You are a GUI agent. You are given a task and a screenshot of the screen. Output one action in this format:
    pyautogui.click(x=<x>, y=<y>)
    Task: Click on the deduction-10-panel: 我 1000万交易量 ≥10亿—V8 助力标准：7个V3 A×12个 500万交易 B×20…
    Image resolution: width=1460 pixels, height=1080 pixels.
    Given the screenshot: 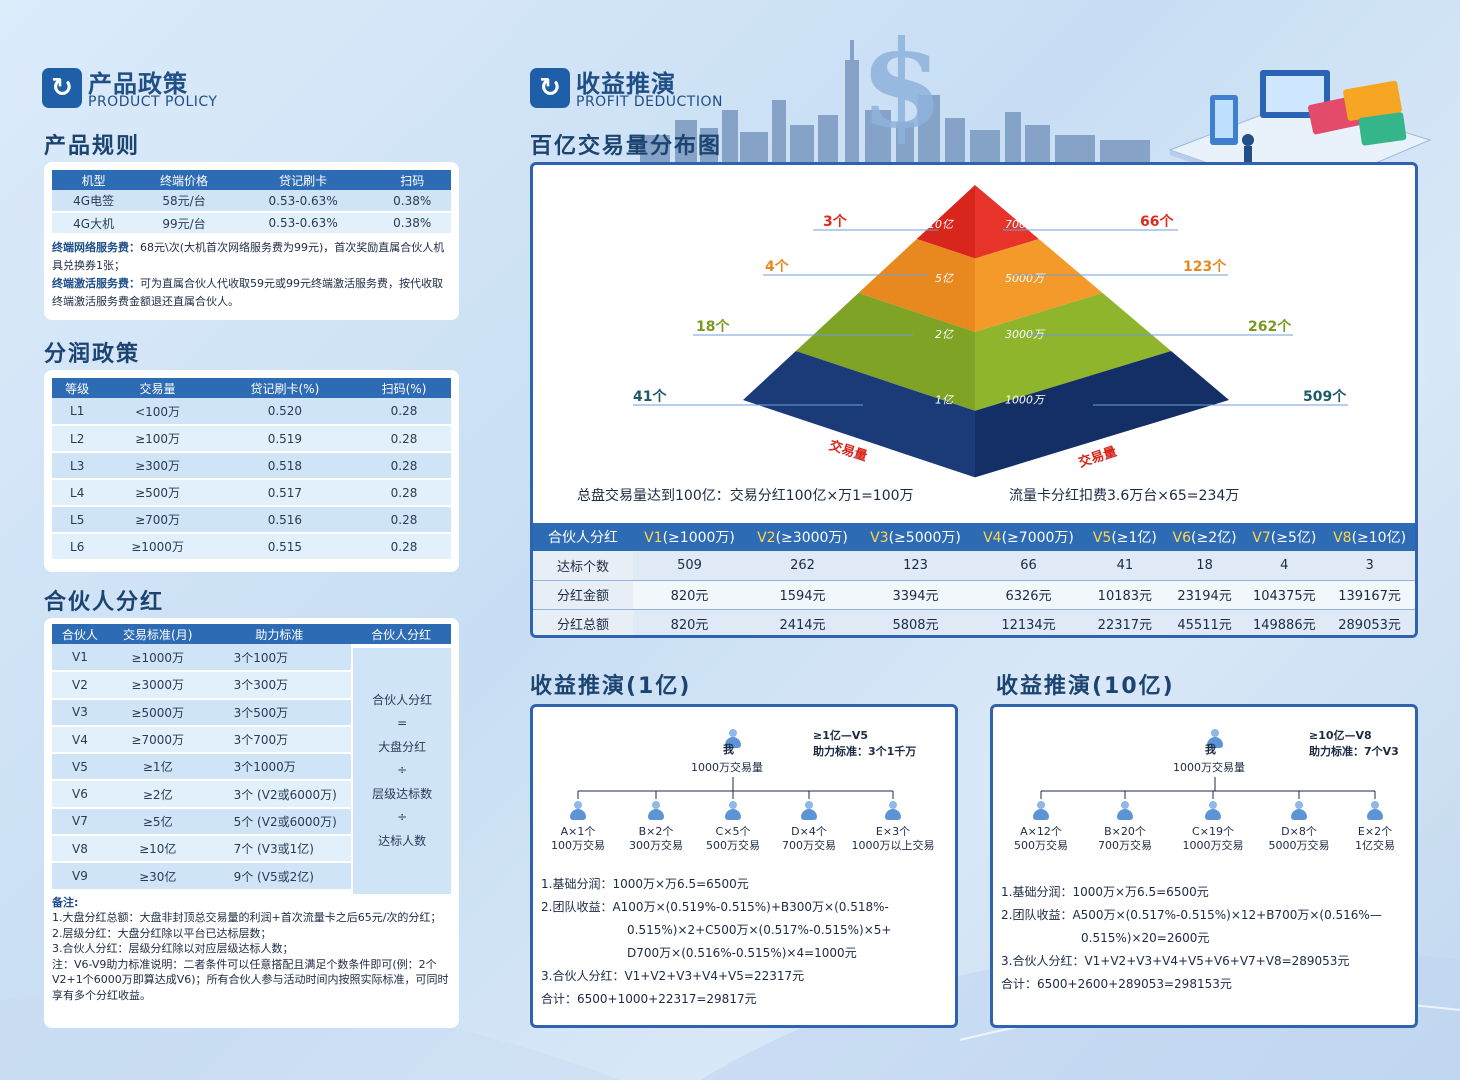 What is the action you would take?
    pyautogui.click(x=1204, y=866)
    